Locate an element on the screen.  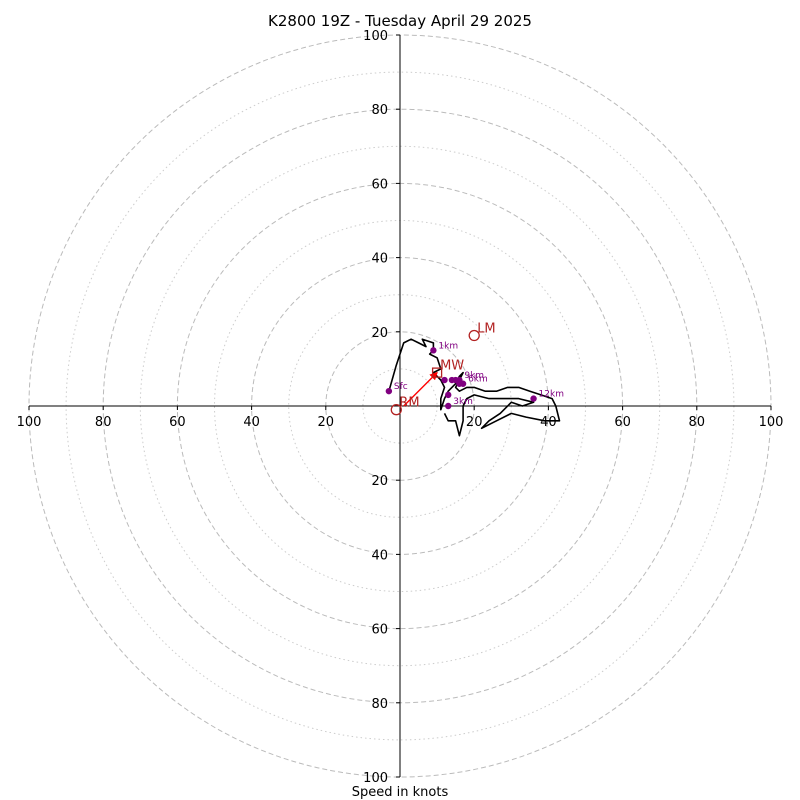
height-label: 1km is located at coordinates (448, 346).